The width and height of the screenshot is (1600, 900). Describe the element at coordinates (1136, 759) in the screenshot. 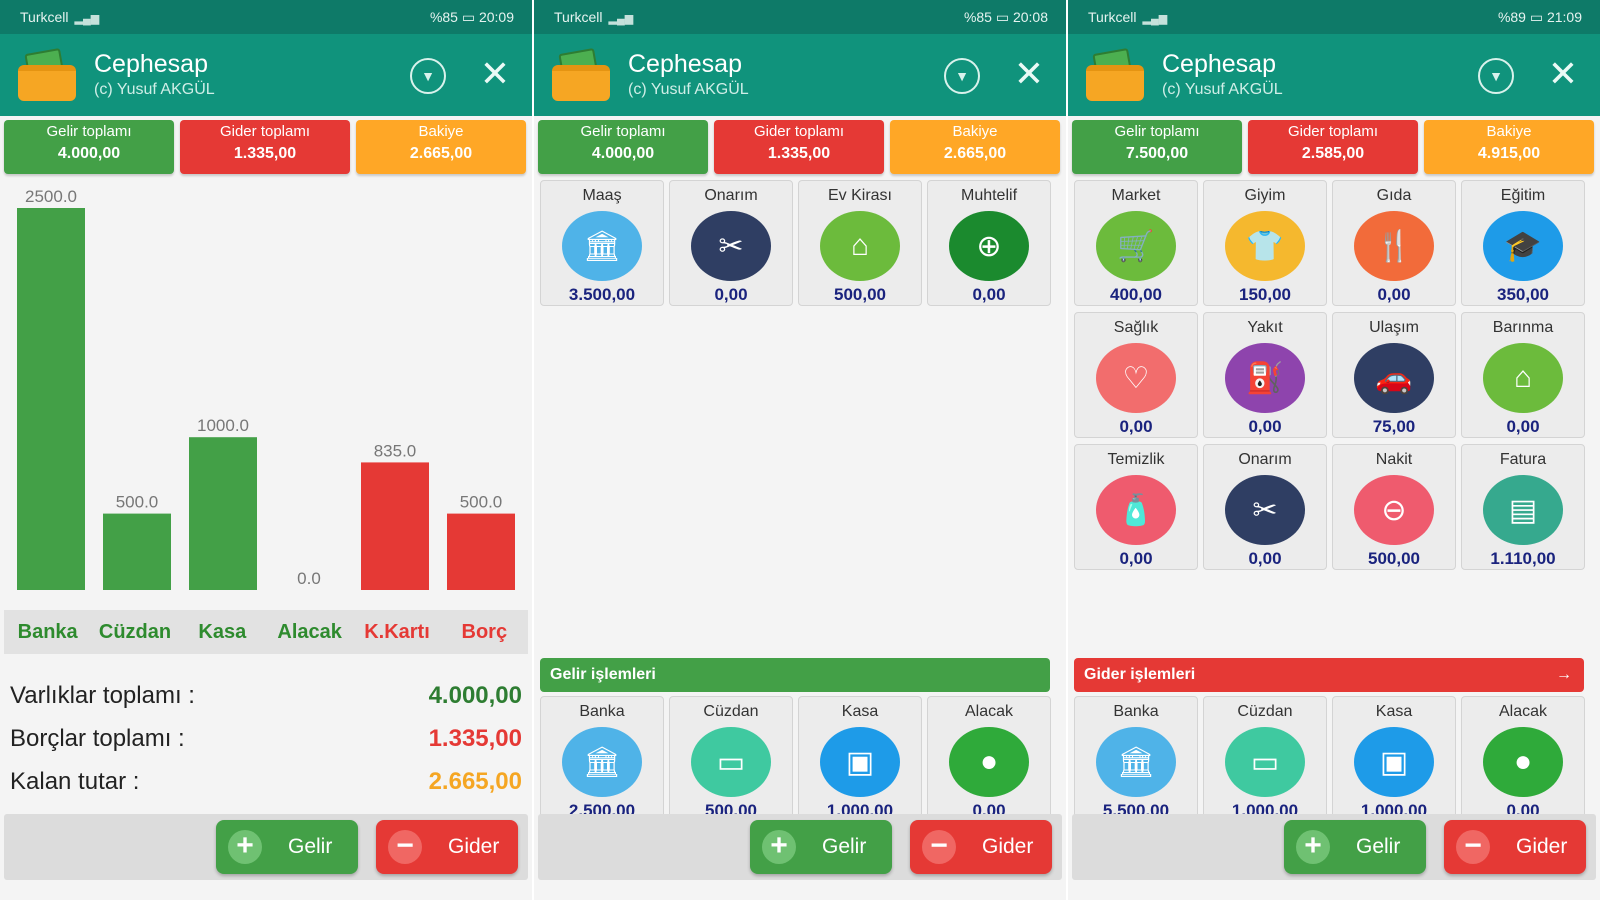

I see `tile-banka: Banka 🏛 5.500,00` at that location.